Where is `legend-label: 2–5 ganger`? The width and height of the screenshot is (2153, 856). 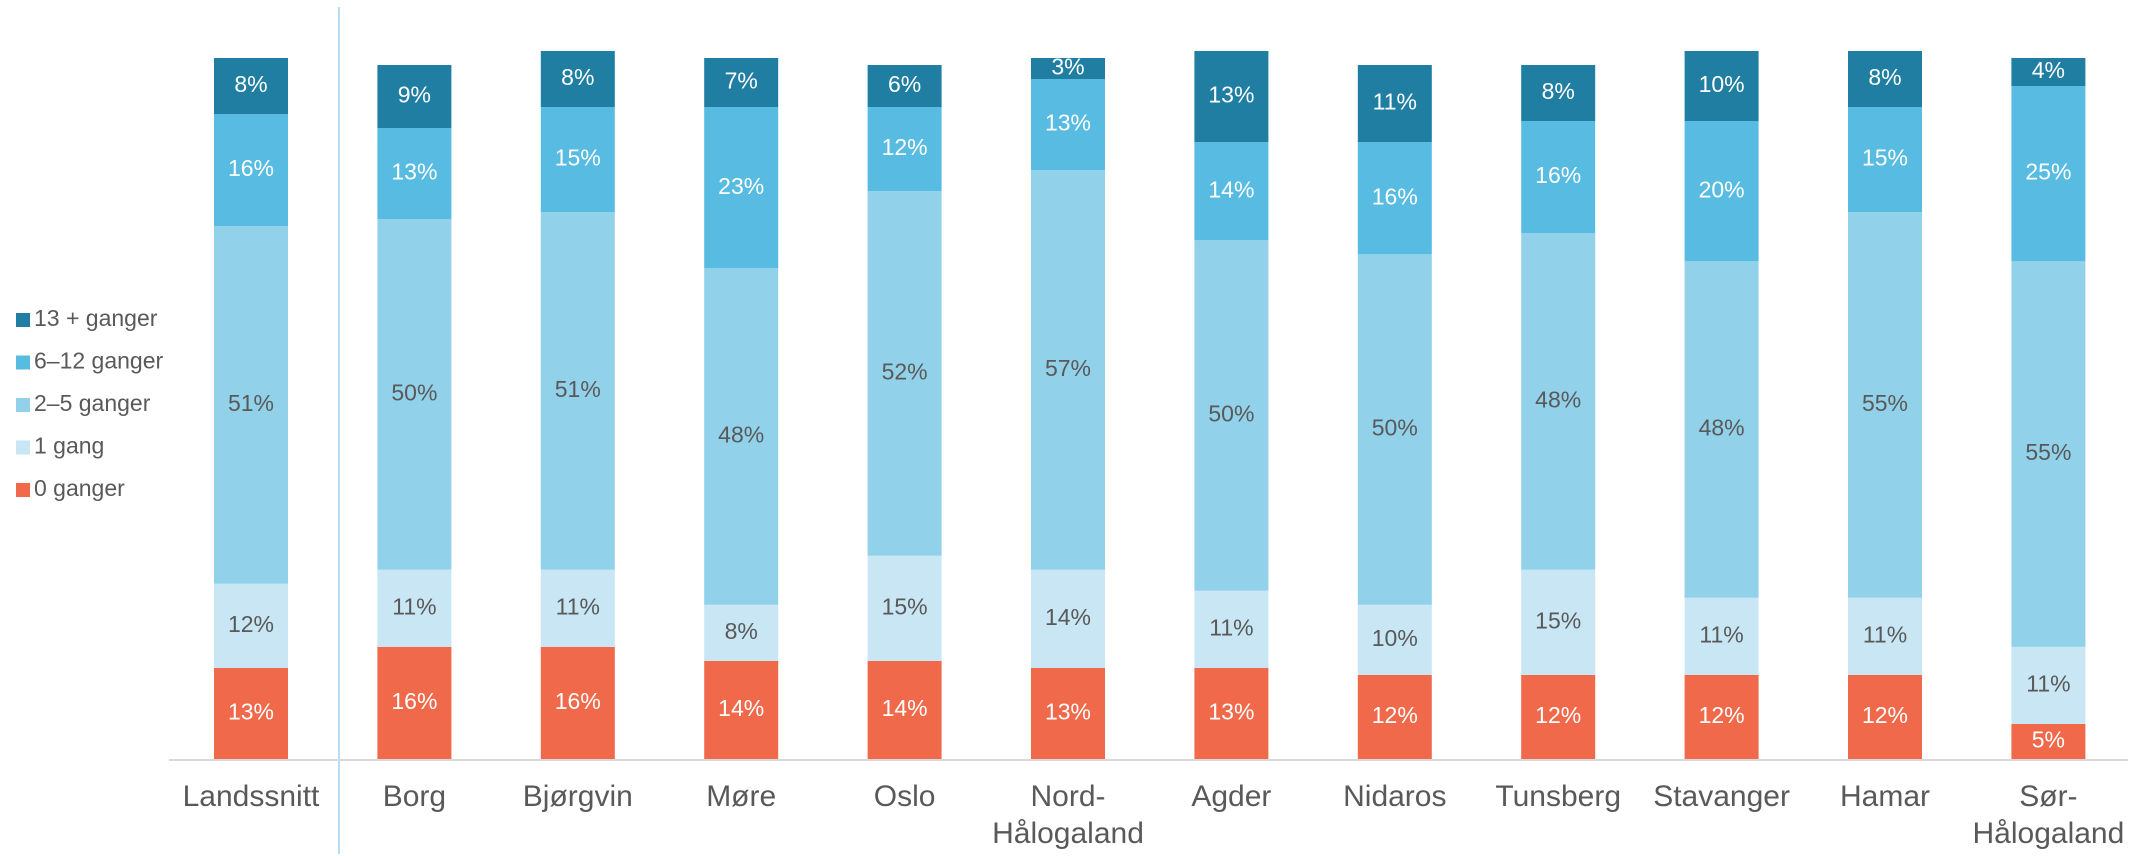 legend-label: 2–5 ganger is located at coordinates (92, 403).